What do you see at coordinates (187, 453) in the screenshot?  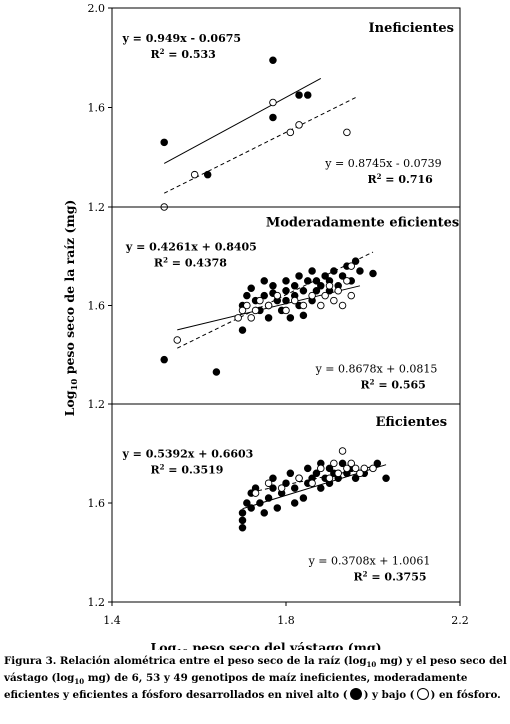 I see `equation-high: y = 0.5392x + 0.6603` at bounding box center [187, 453].